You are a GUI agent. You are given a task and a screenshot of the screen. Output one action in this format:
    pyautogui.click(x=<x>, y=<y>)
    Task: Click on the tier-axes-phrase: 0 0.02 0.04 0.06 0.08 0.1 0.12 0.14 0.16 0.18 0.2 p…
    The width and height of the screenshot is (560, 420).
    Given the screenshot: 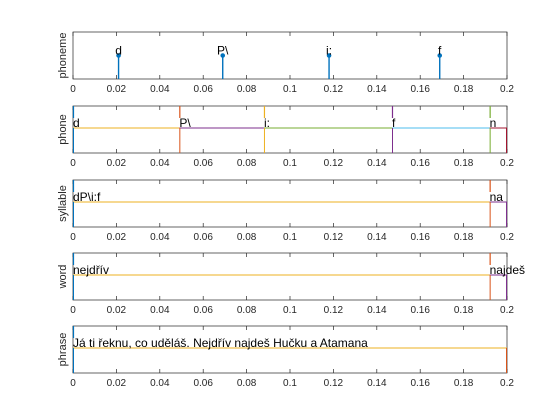 What is the action you would take?
    pyautogui.click(x=285, y=357)
    